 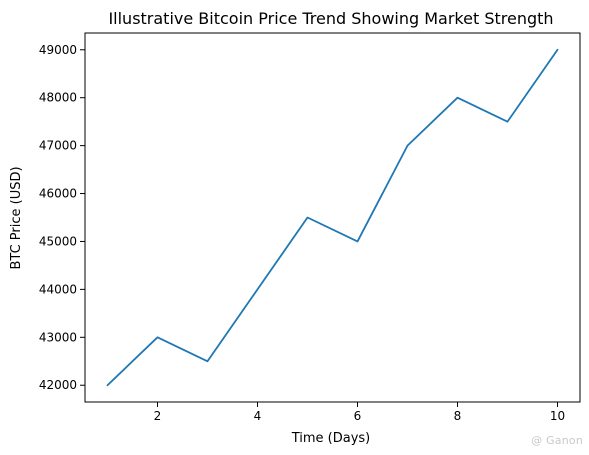 I want to click on y-tick-label: 48000, so click(x=58, y=98).